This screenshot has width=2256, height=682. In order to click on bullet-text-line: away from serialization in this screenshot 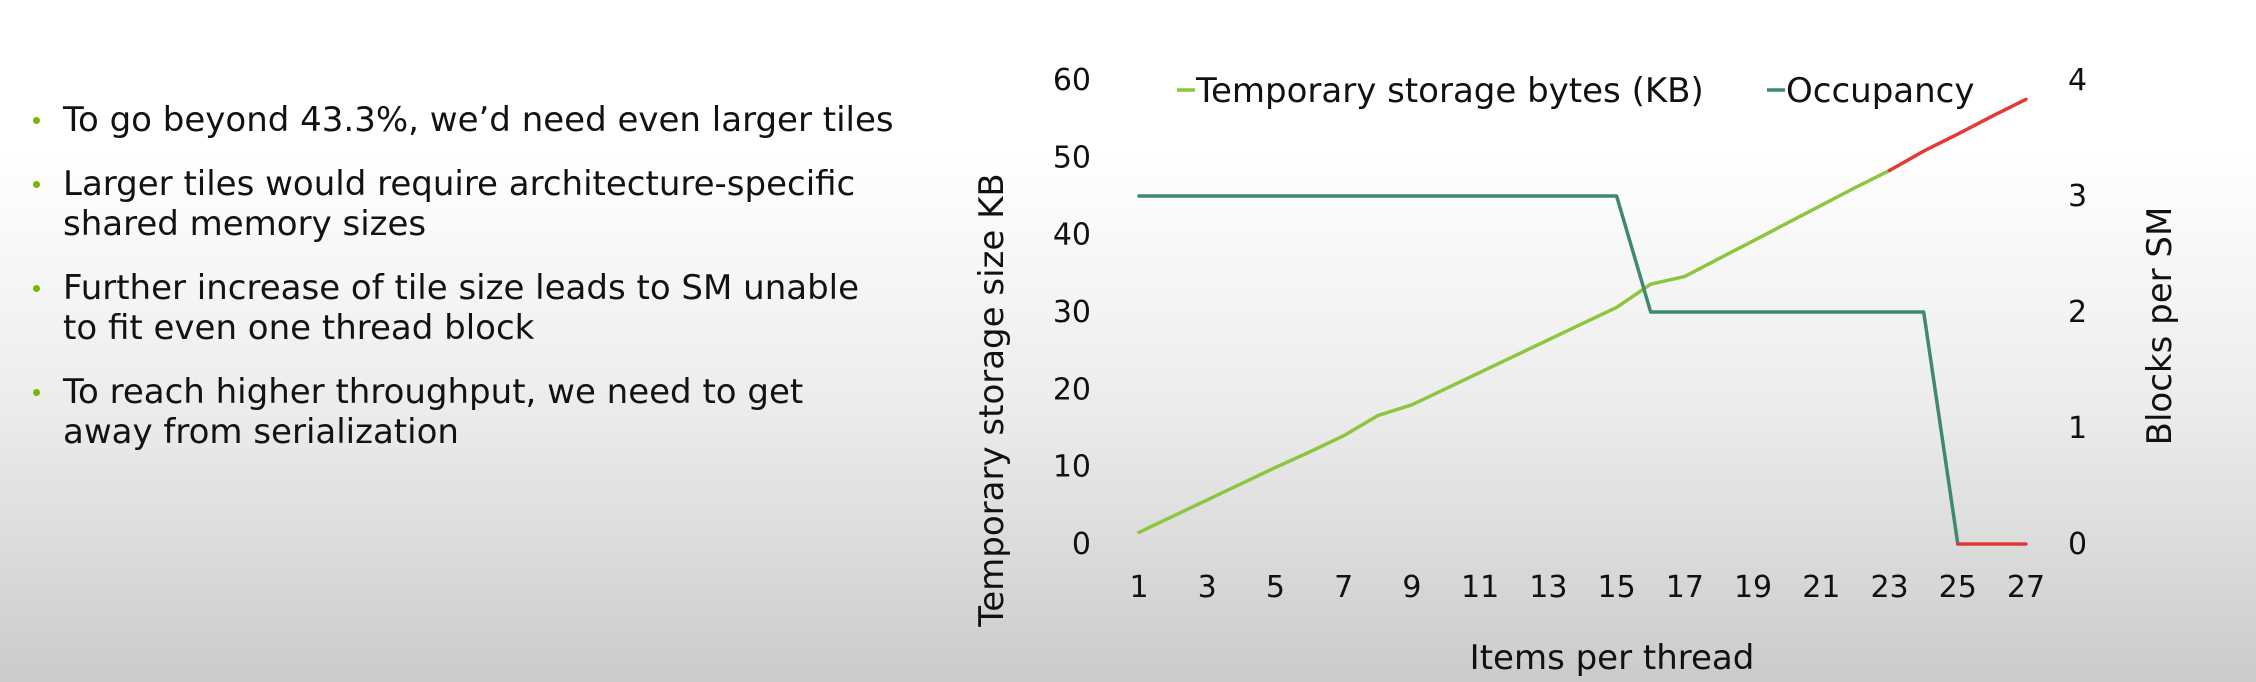, I will do `click(261, 432)`.